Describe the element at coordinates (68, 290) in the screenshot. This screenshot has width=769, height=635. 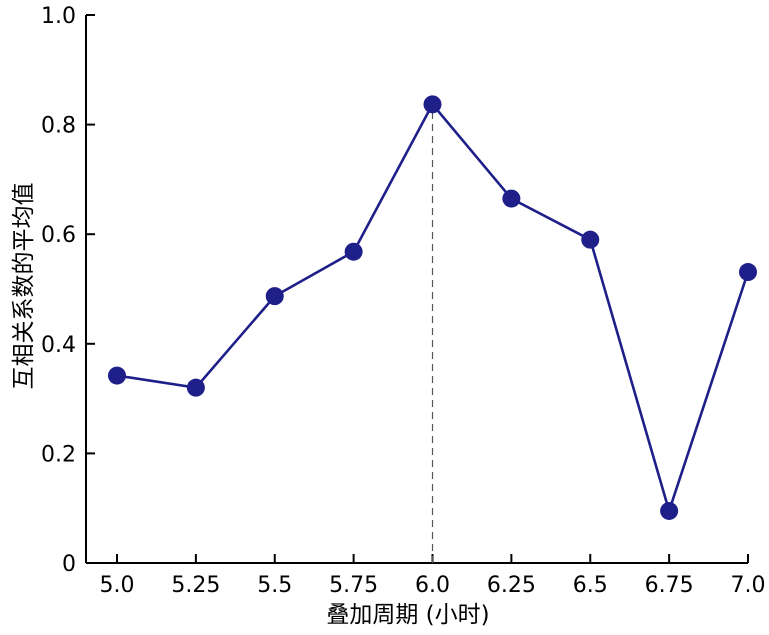
I see `y-ticks: 0 0.2 0.4 0.6 0.8 1.0` at that location.